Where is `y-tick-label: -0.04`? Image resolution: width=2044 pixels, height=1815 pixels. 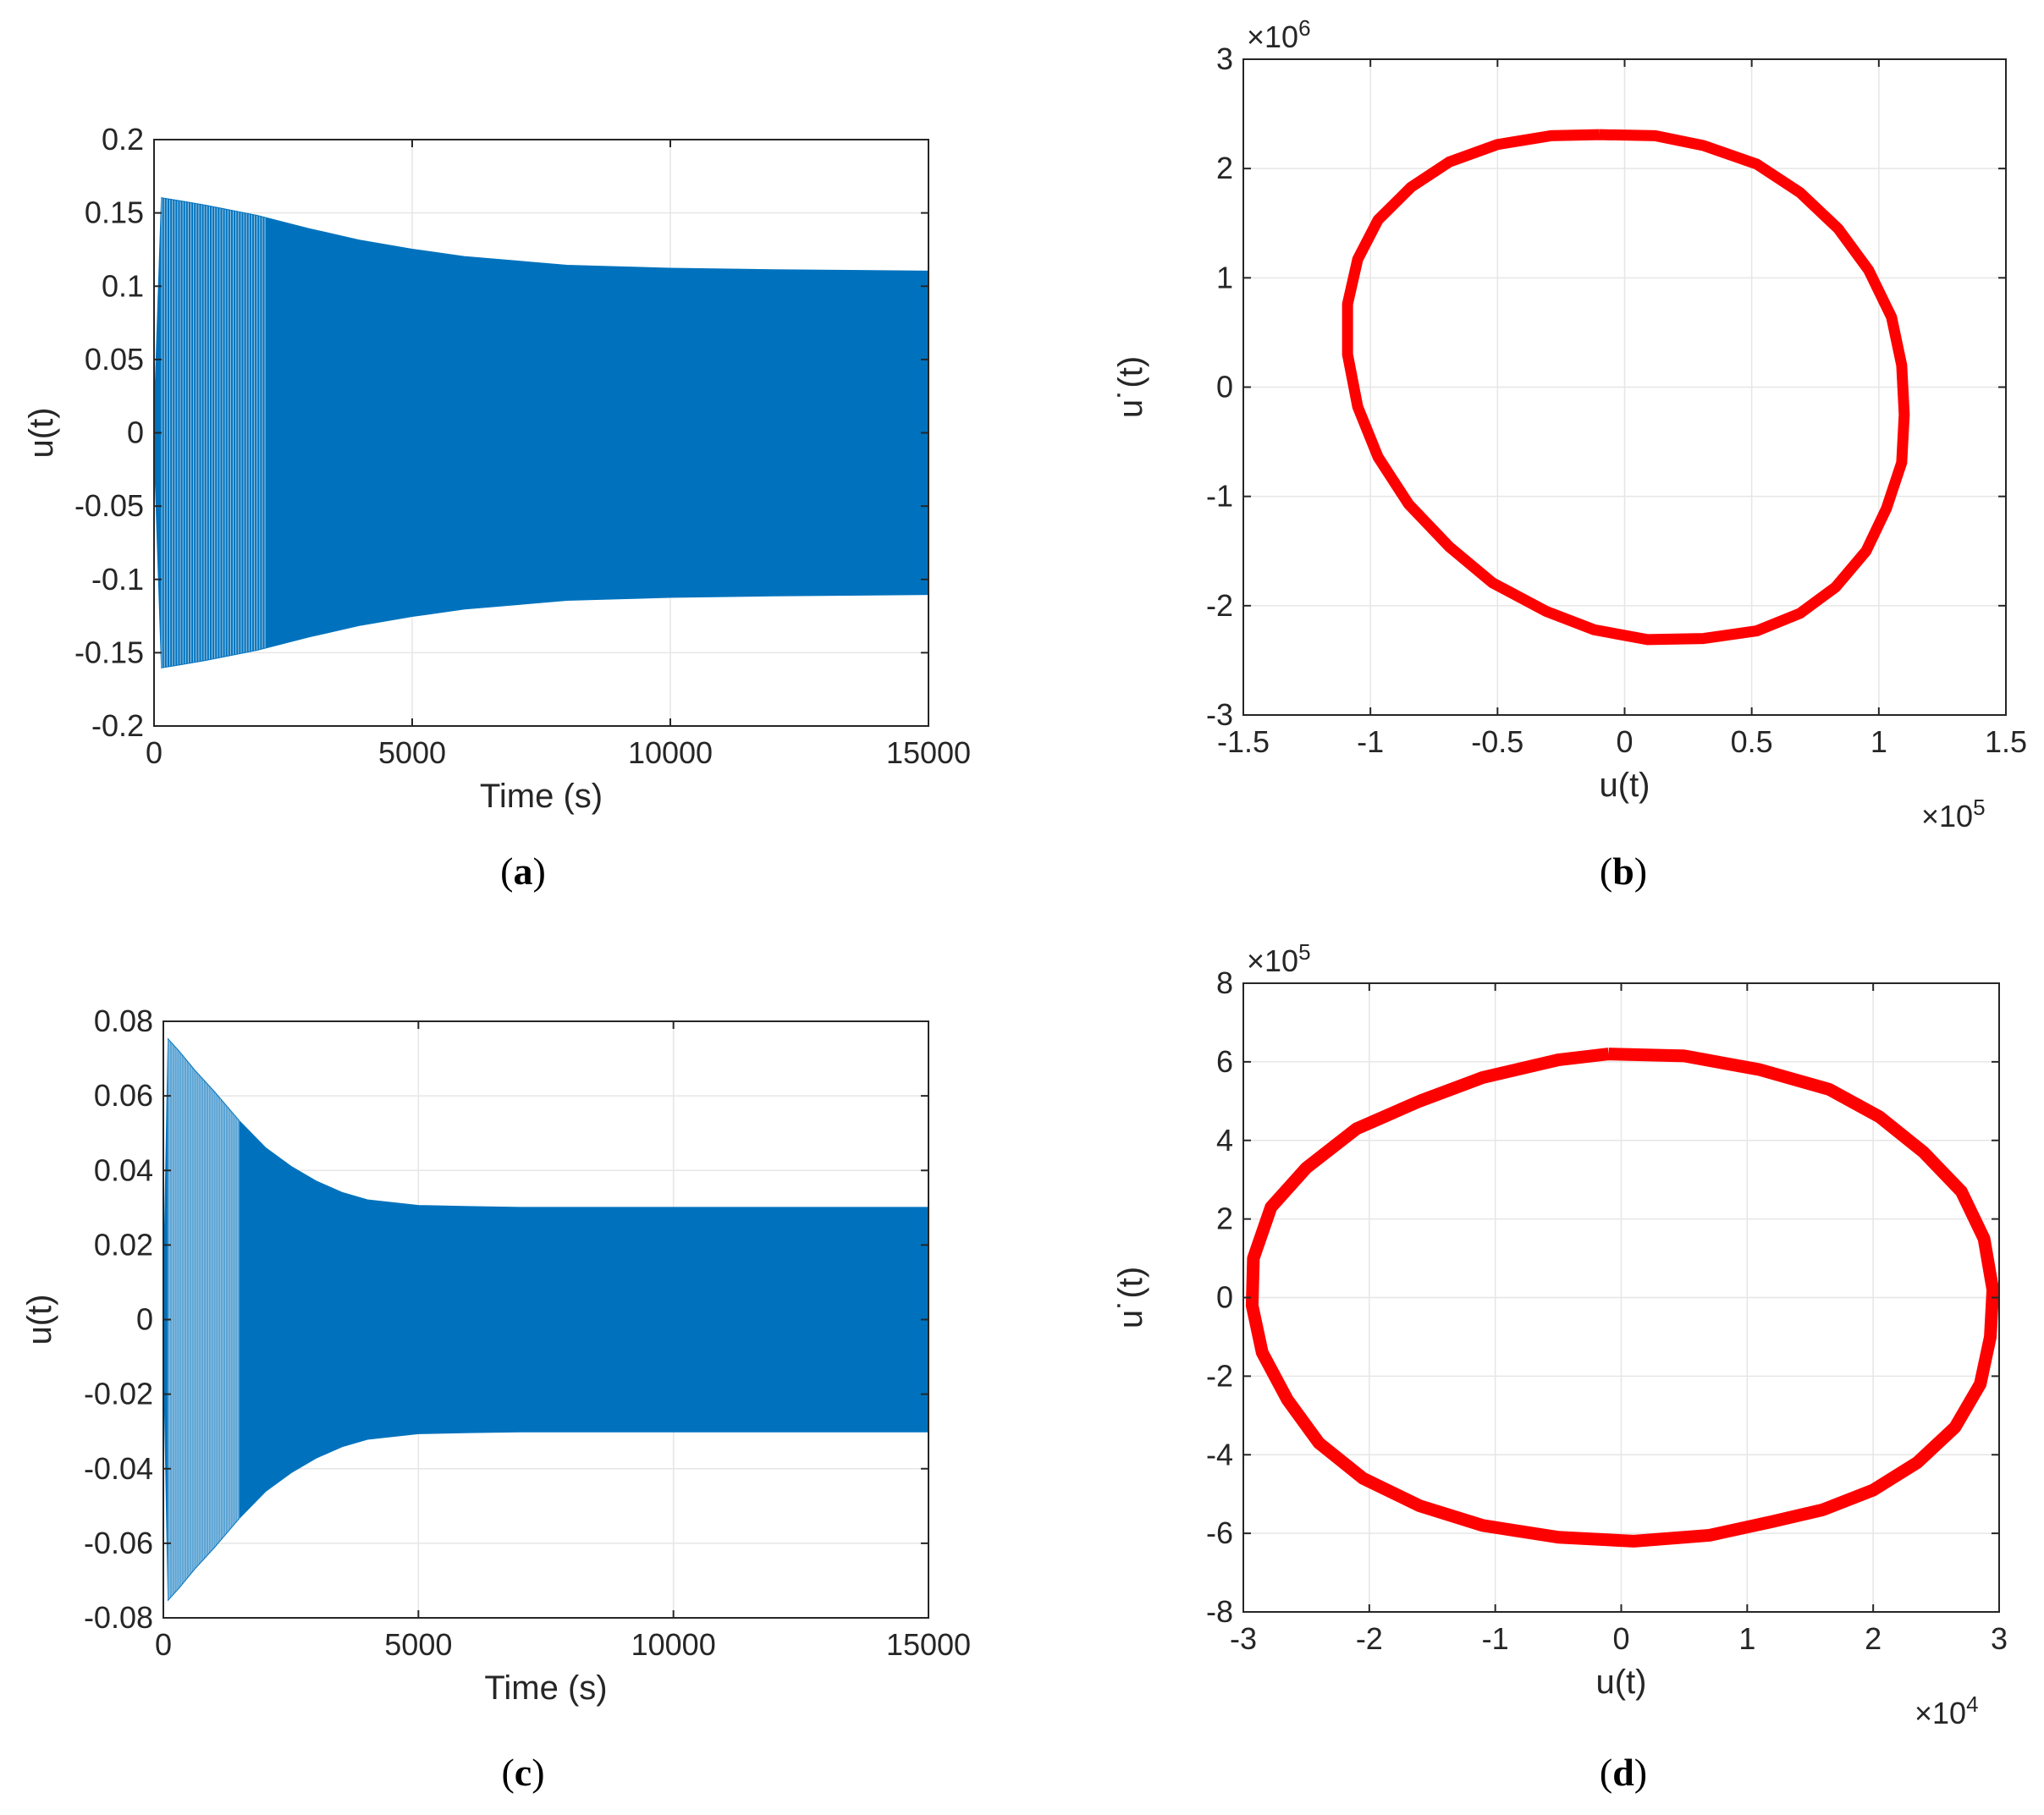 y-tick-label: -0.04 is located at coordinates (118, 1468).